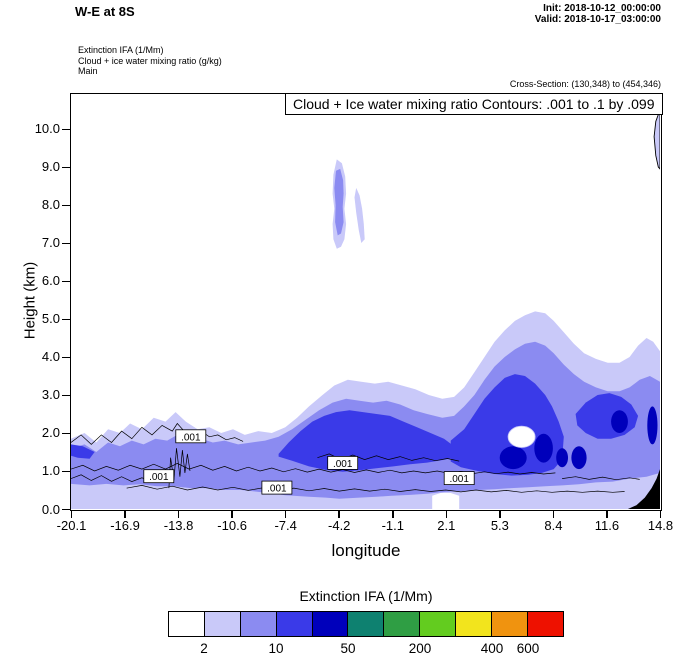 The height and width of the screenshot is (667, 674). I want to click on y-tick-label: 0.0, so click(50, 509).